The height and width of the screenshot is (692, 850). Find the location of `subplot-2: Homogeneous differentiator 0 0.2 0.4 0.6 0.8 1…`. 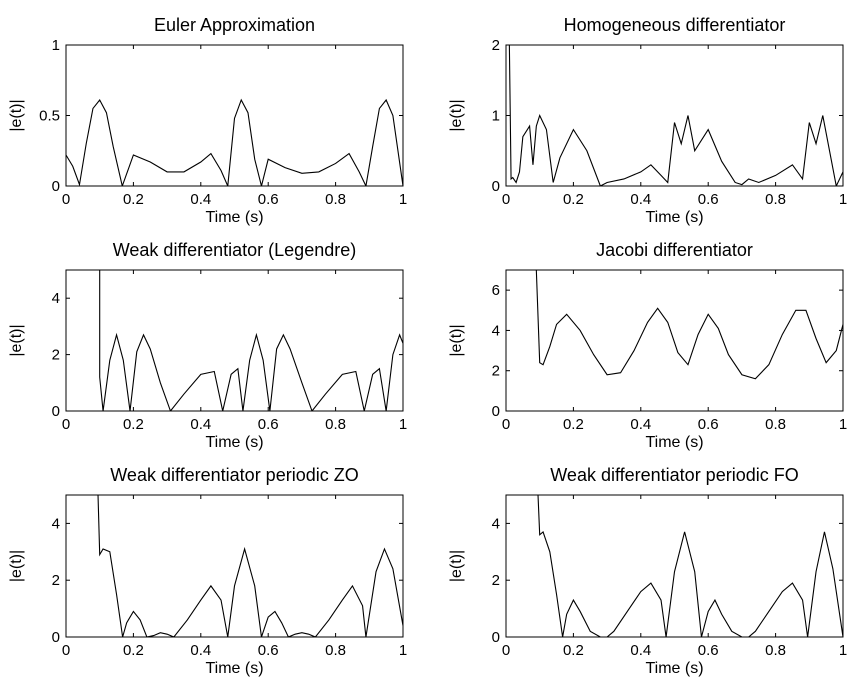

subplot-2: Homogeneous differentiator 0 0.2 0.4 0.6 0.8 1… is located at coordinates (647, 120).